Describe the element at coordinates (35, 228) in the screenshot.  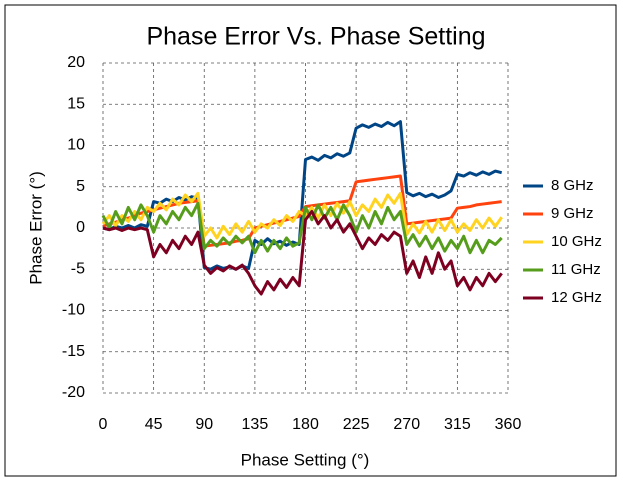
I see `y-axis-label: Phase Error (°)` at that location.